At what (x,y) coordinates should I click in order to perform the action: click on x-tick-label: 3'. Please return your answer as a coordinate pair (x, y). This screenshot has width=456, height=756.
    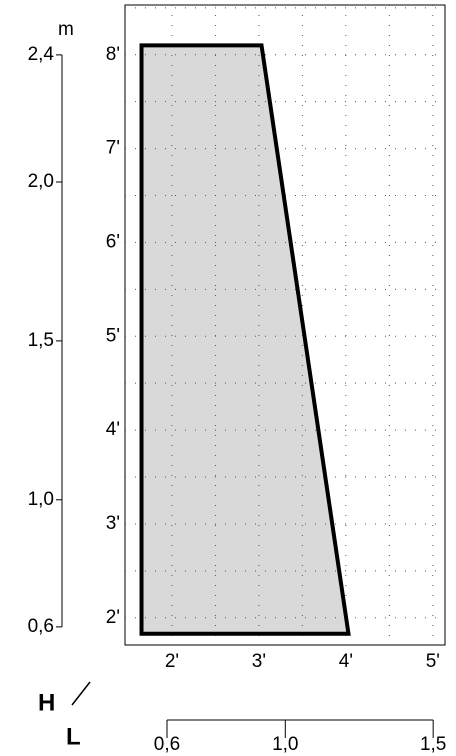
    Looking at the image, I should click on (259, 661).